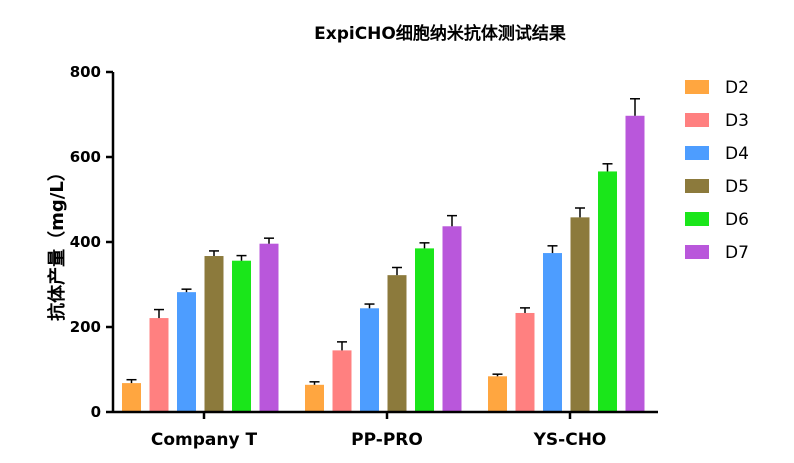  Describe the element at coordinates (204, 440) in the screenshot. I see `x-category-label-0: Company T` at that location.